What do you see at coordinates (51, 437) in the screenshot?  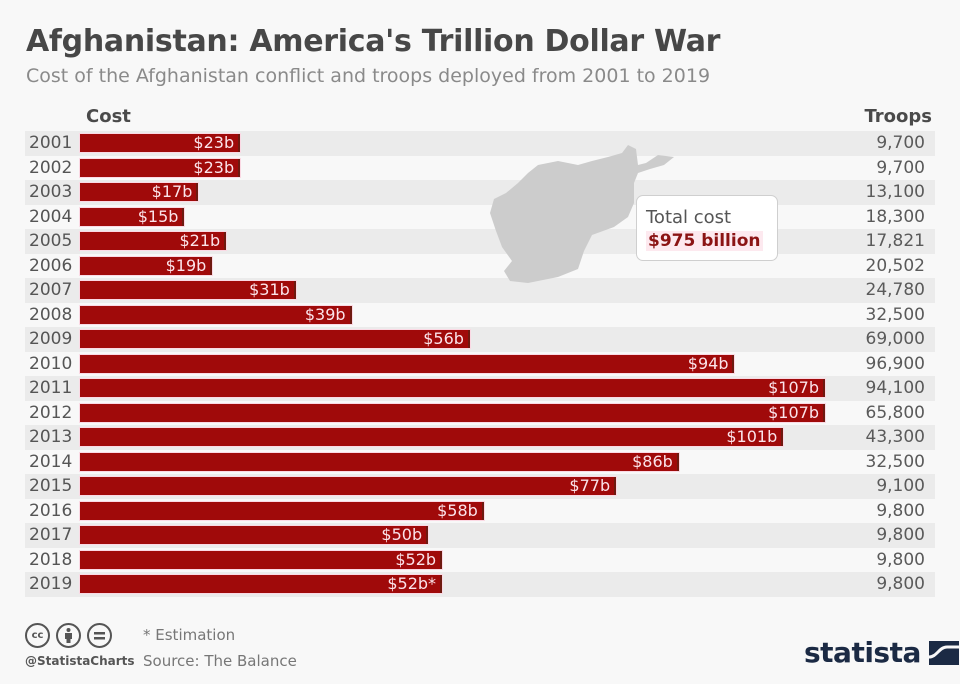 I see `year-label: 2013` at bounding box center [51, 437].